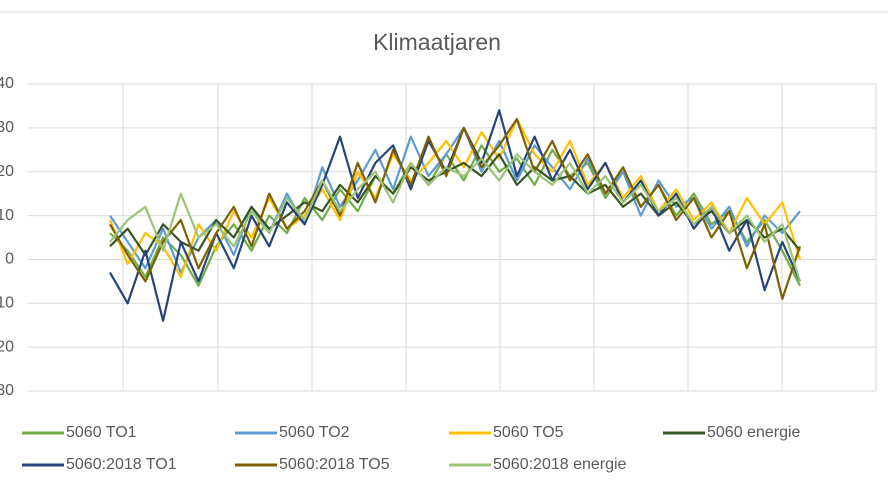 The height and width of the screenshot is (500, 888). Describe the element at coordinates (101, 432) in the screenshot. I see `legend-label: 5060 TO1` at that location.